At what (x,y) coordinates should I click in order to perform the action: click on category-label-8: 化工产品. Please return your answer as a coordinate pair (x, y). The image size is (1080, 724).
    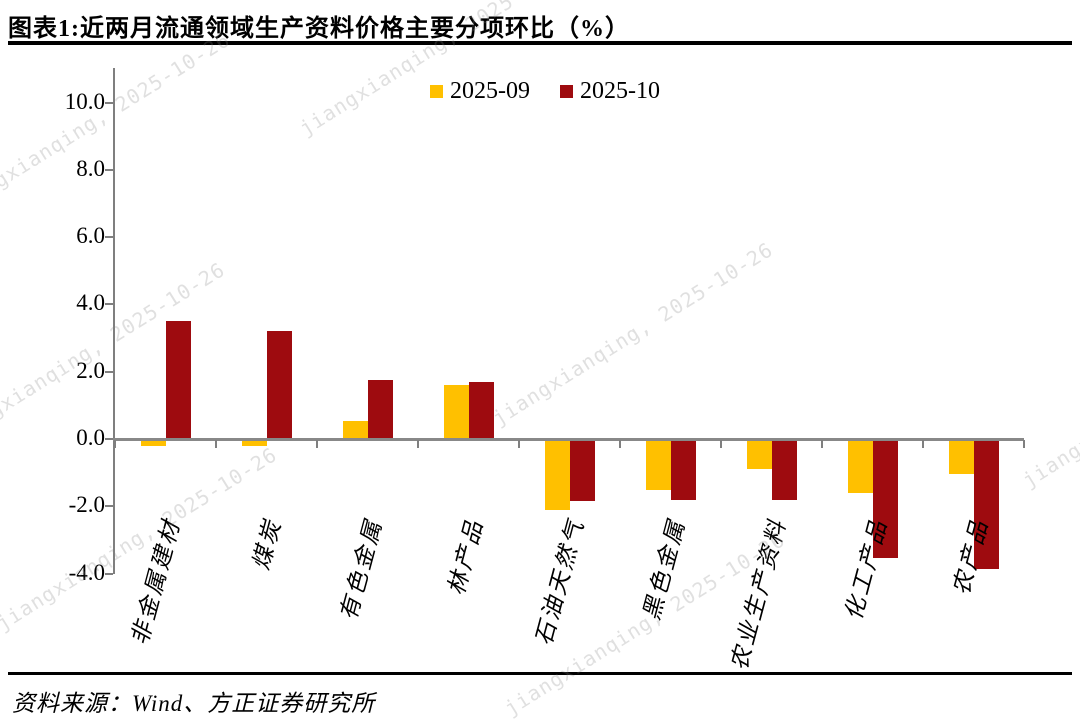
    Looking at the image, I should click on (866, 569).